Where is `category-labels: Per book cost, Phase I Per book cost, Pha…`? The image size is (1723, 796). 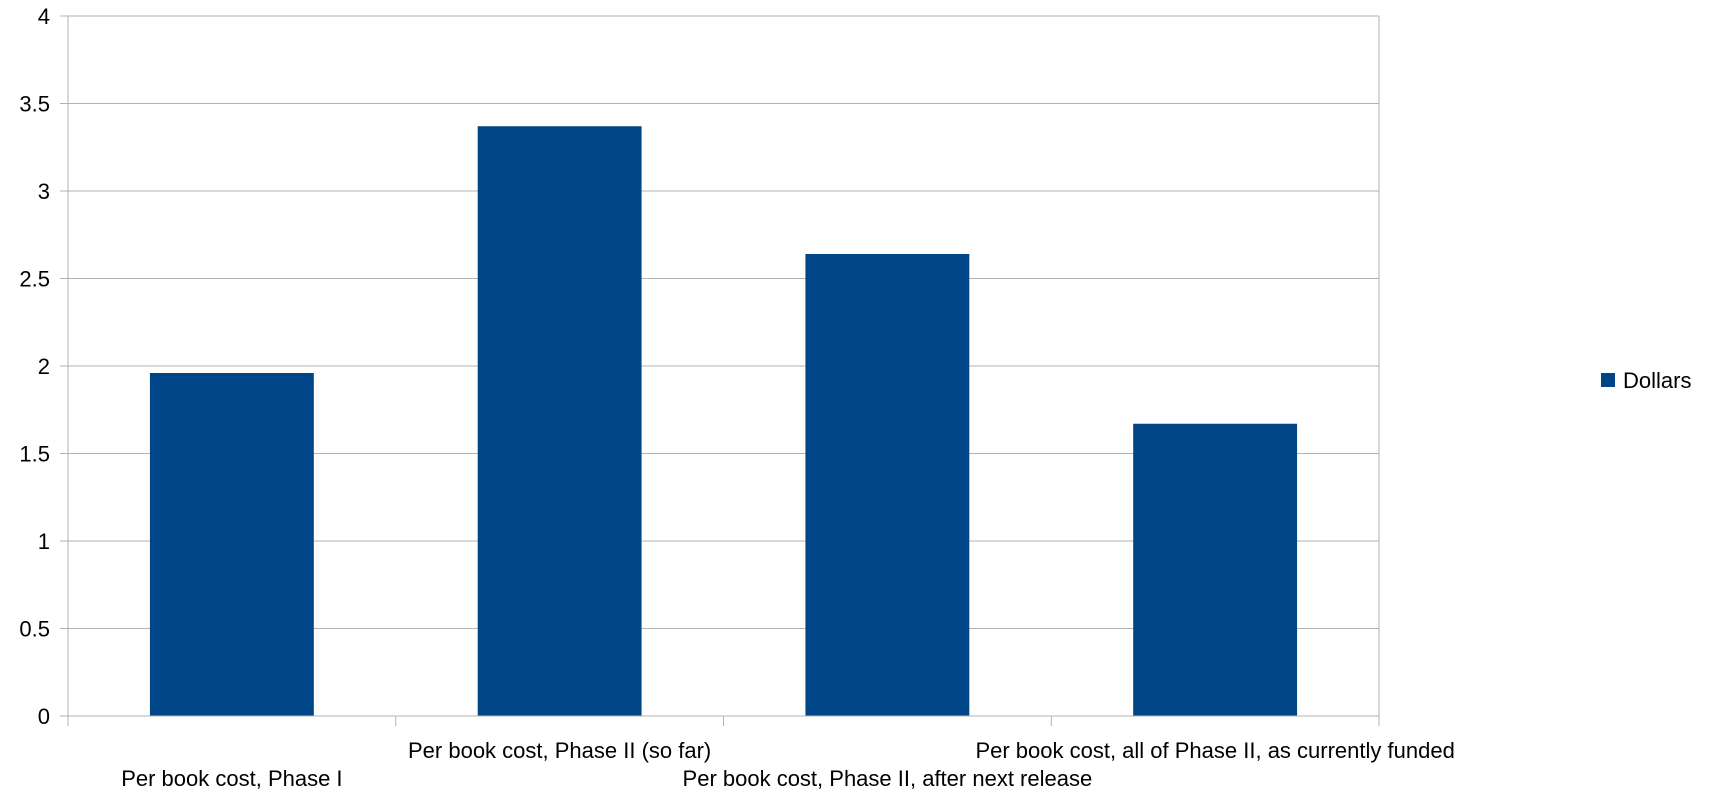
category-labels: Per book cost, Phase I Per book cost, Pha… is located at coordinates (788, 764).